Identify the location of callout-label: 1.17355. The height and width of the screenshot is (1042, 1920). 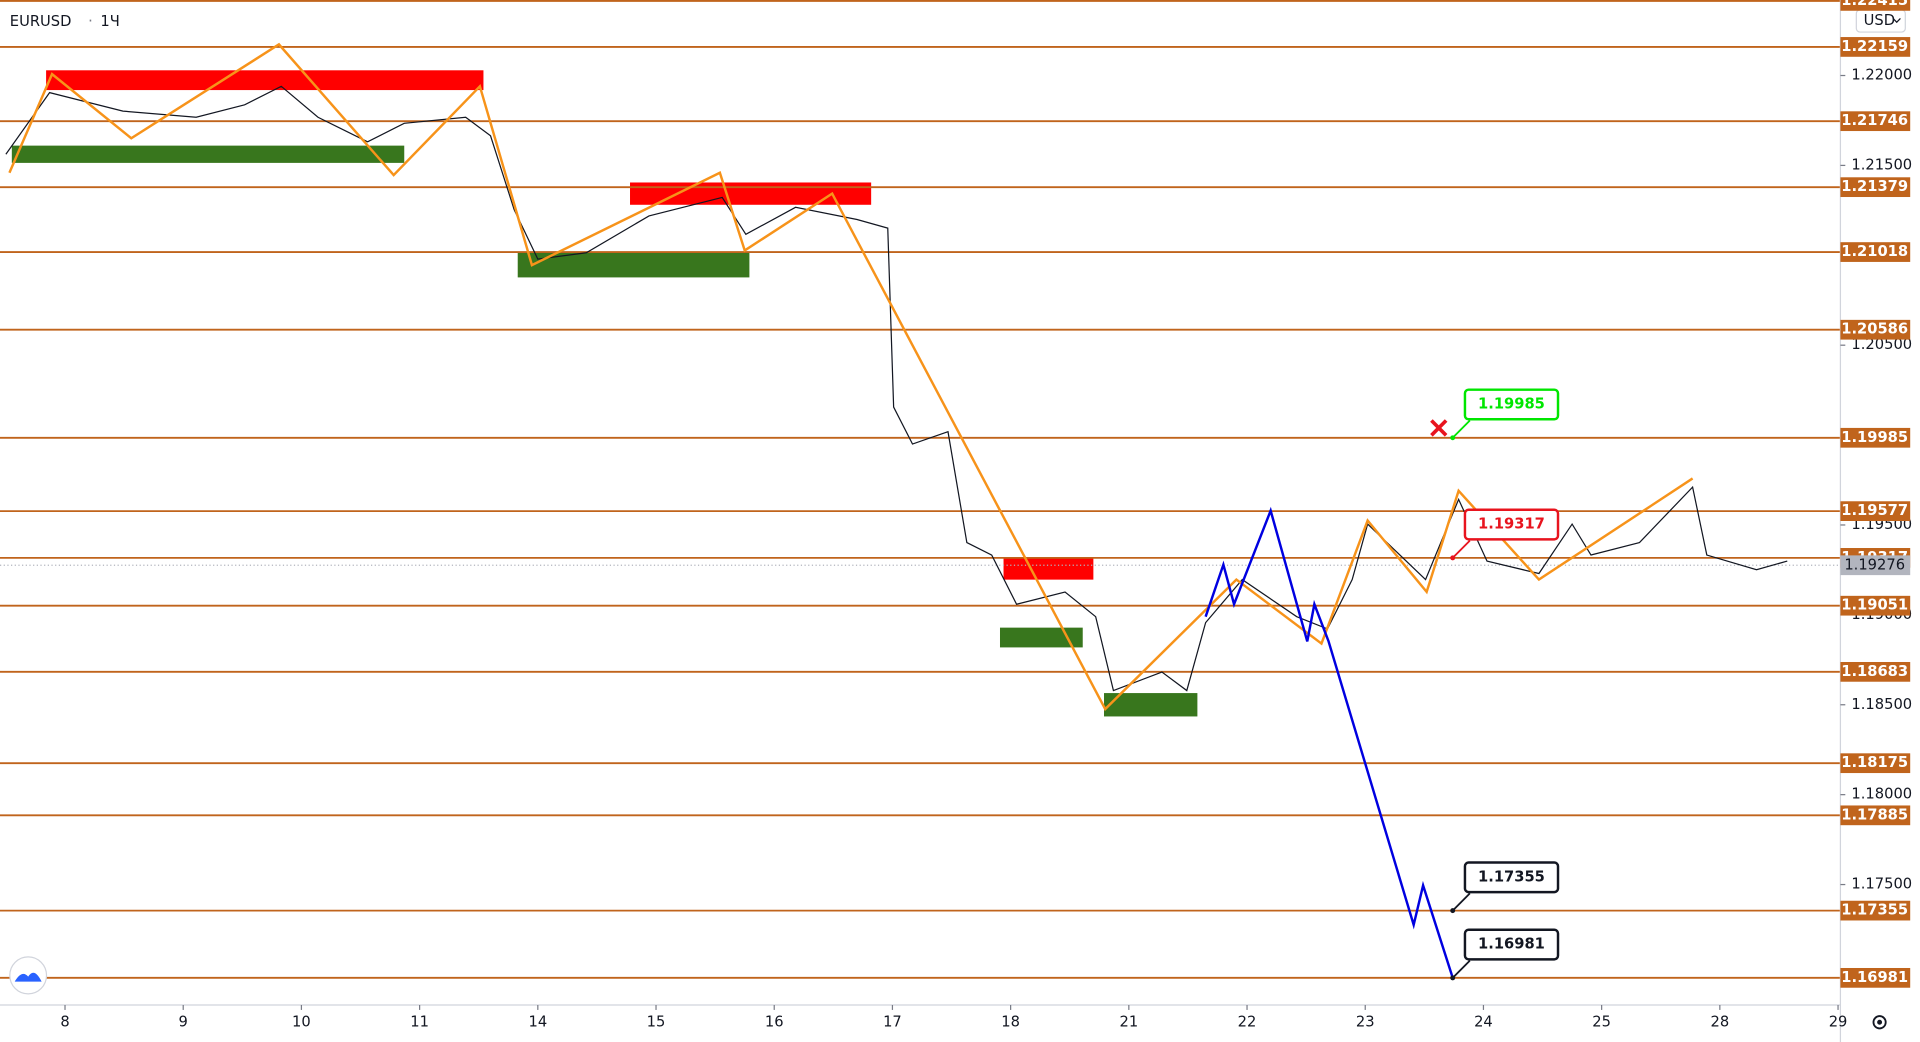
(1511, 876).